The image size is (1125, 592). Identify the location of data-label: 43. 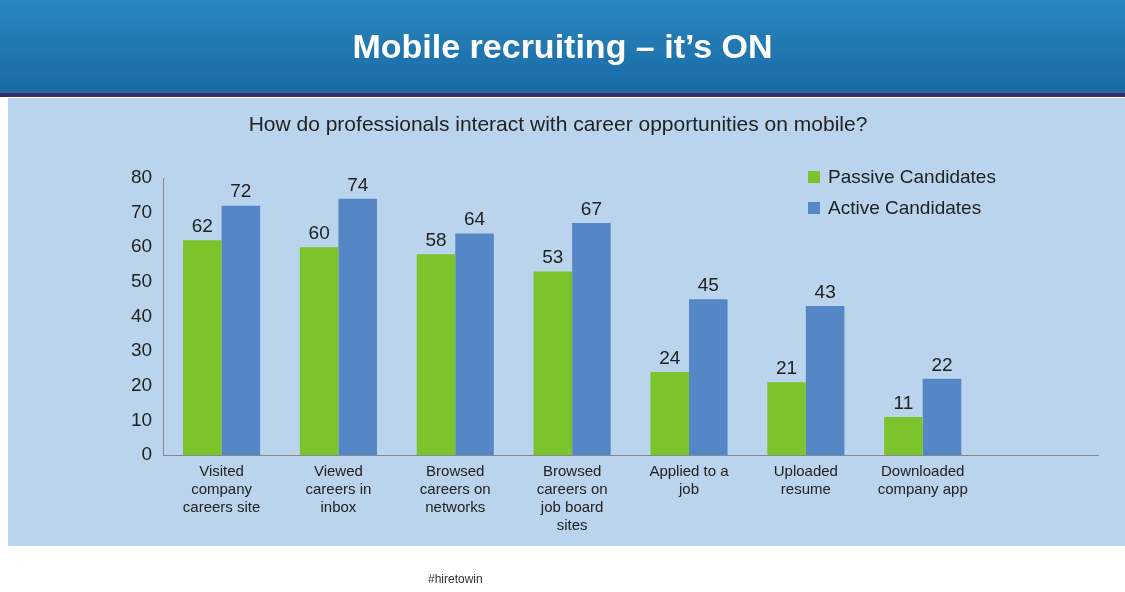
(825, 291).